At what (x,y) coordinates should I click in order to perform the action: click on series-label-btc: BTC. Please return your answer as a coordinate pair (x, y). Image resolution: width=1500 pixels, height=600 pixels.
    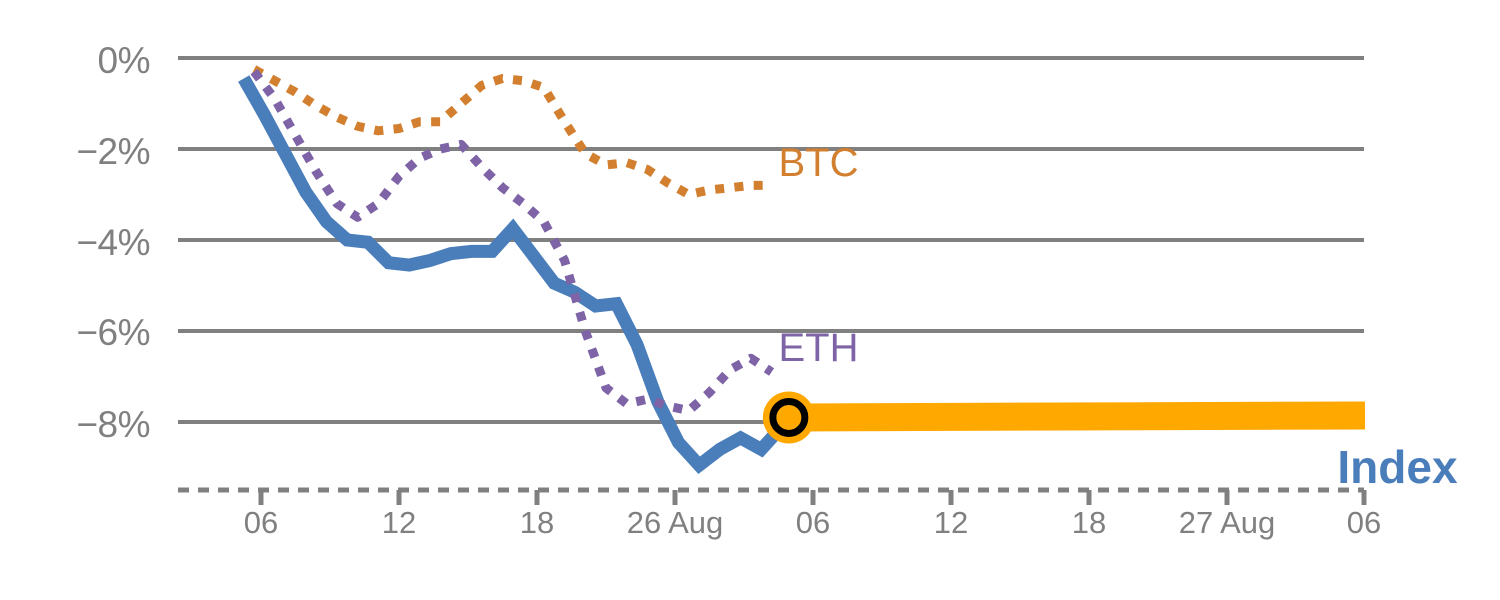
    Looking at the image, I should click on (818, 163).